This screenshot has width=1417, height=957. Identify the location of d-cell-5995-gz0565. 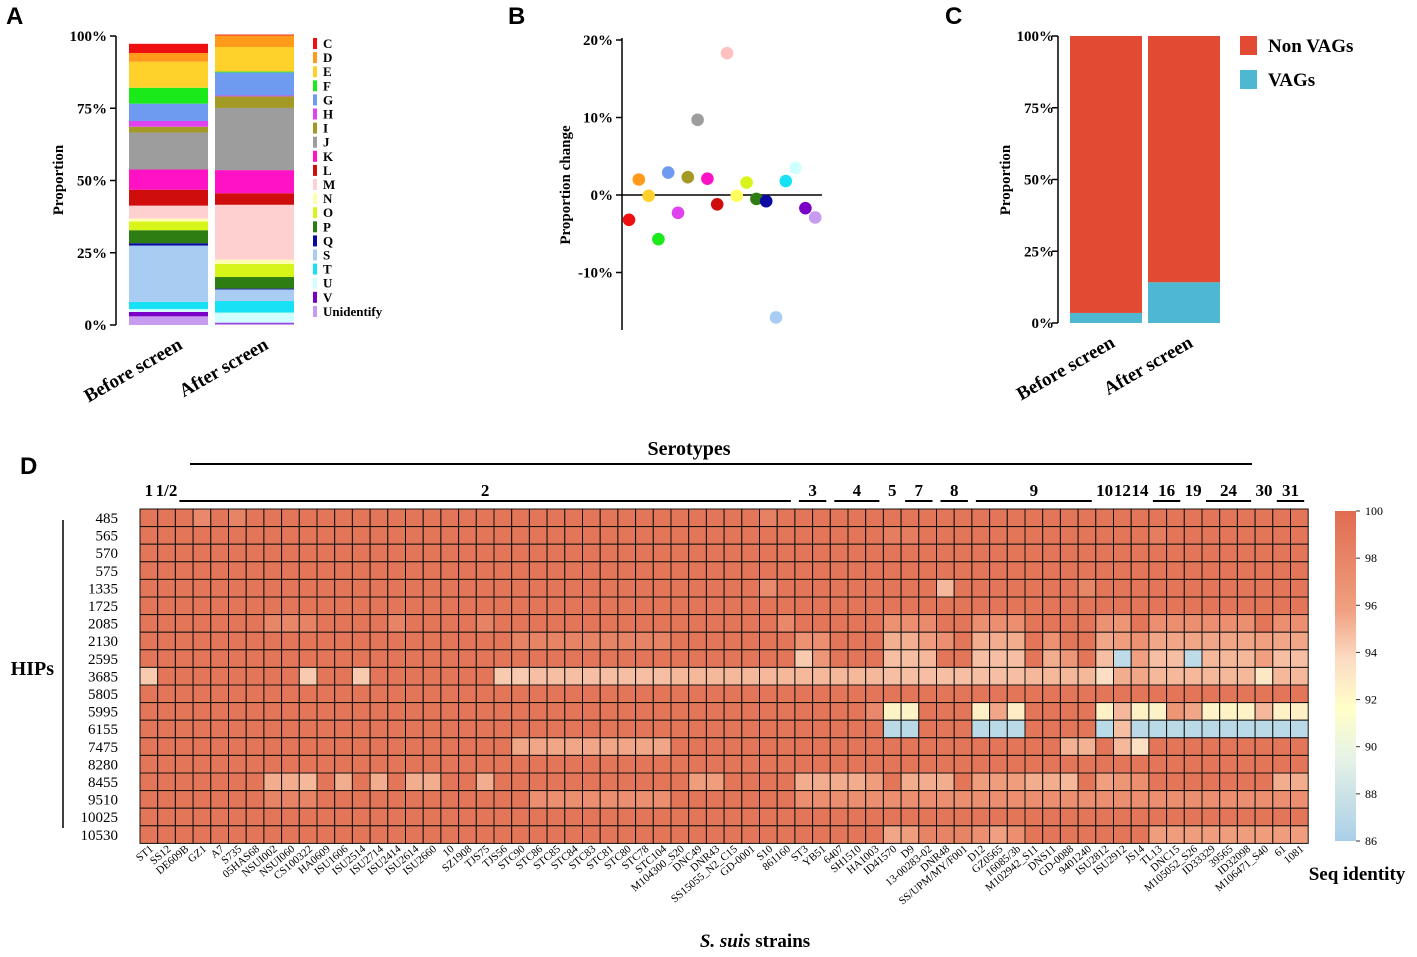
(998, 711).